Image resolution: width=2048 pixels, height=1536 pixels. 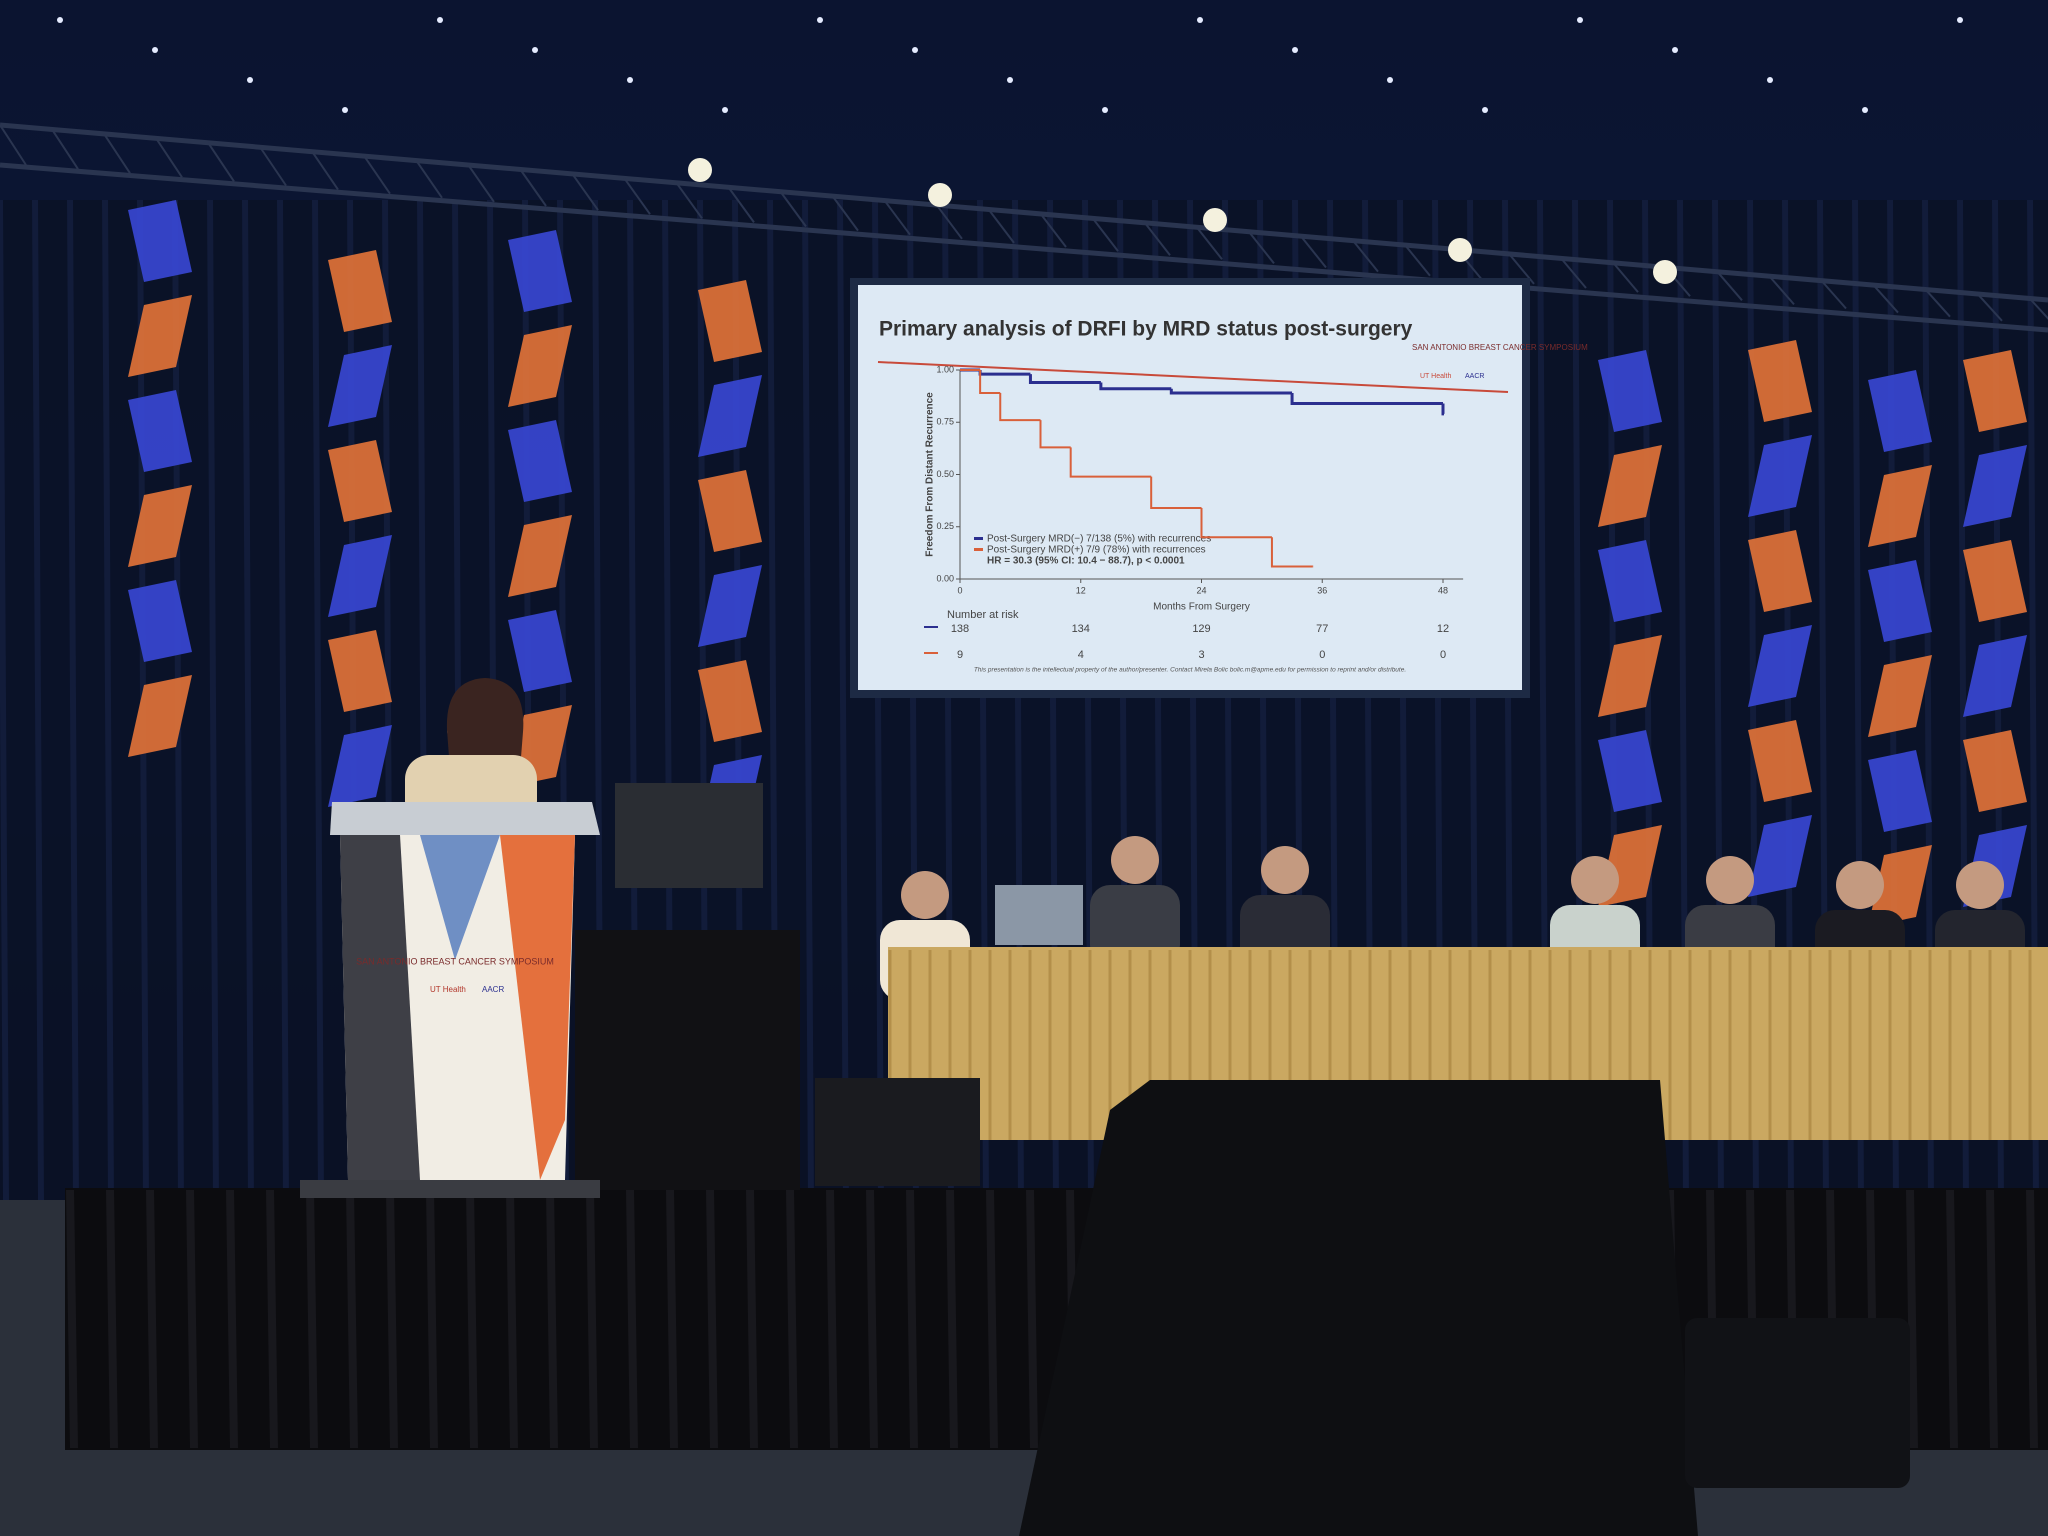 What do you see at coordinates (945, 578) in the screenshot?
I see `y-tick-label: 0.00` at bounding box center [945, 578].